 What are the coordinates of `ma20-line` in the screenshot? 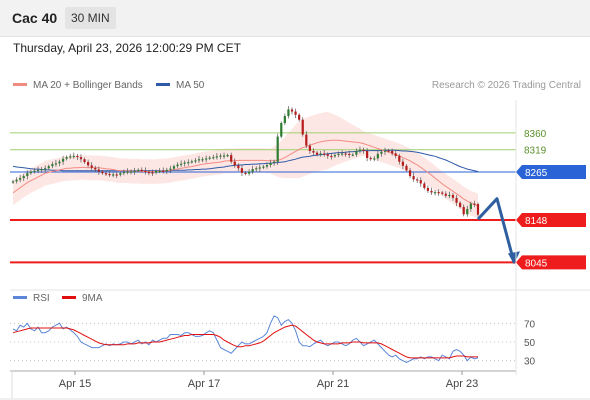 It's located at (245, 173).